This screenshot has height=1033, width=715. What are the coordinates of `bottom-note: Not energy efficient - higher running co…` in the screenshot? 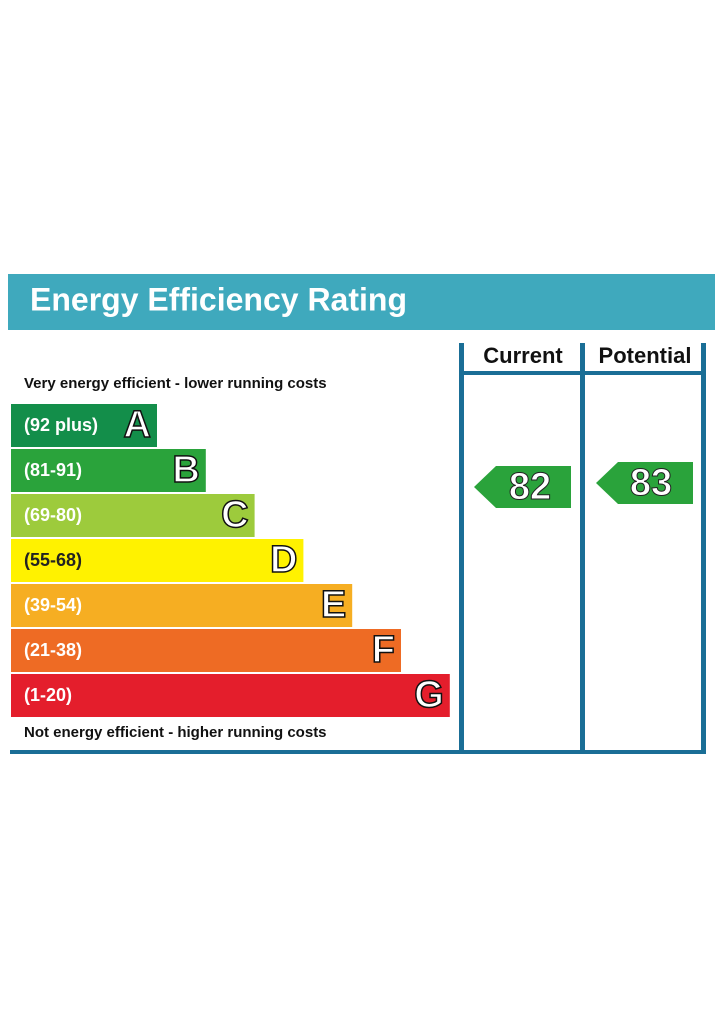 It's located at (175, 732).